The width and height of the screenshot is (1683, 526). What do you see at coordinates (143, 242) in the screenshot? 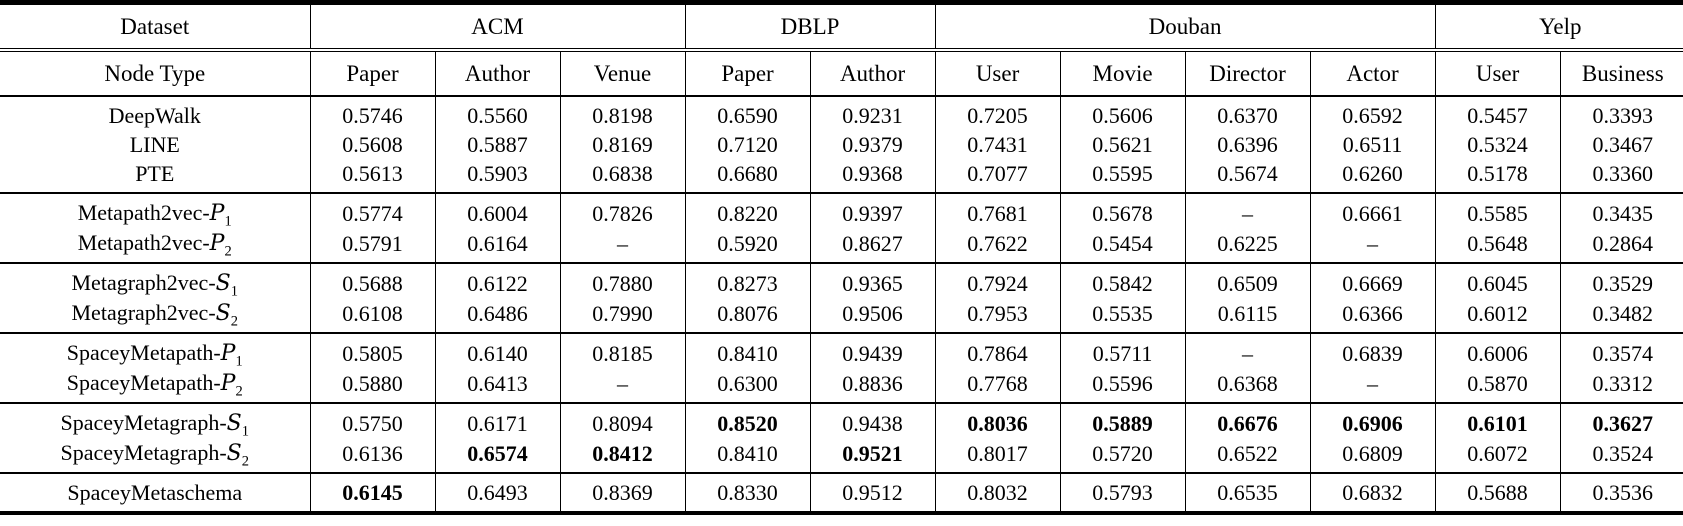
I see `row-label-text: Metapath2vec-` at bounding box center [143, 242].